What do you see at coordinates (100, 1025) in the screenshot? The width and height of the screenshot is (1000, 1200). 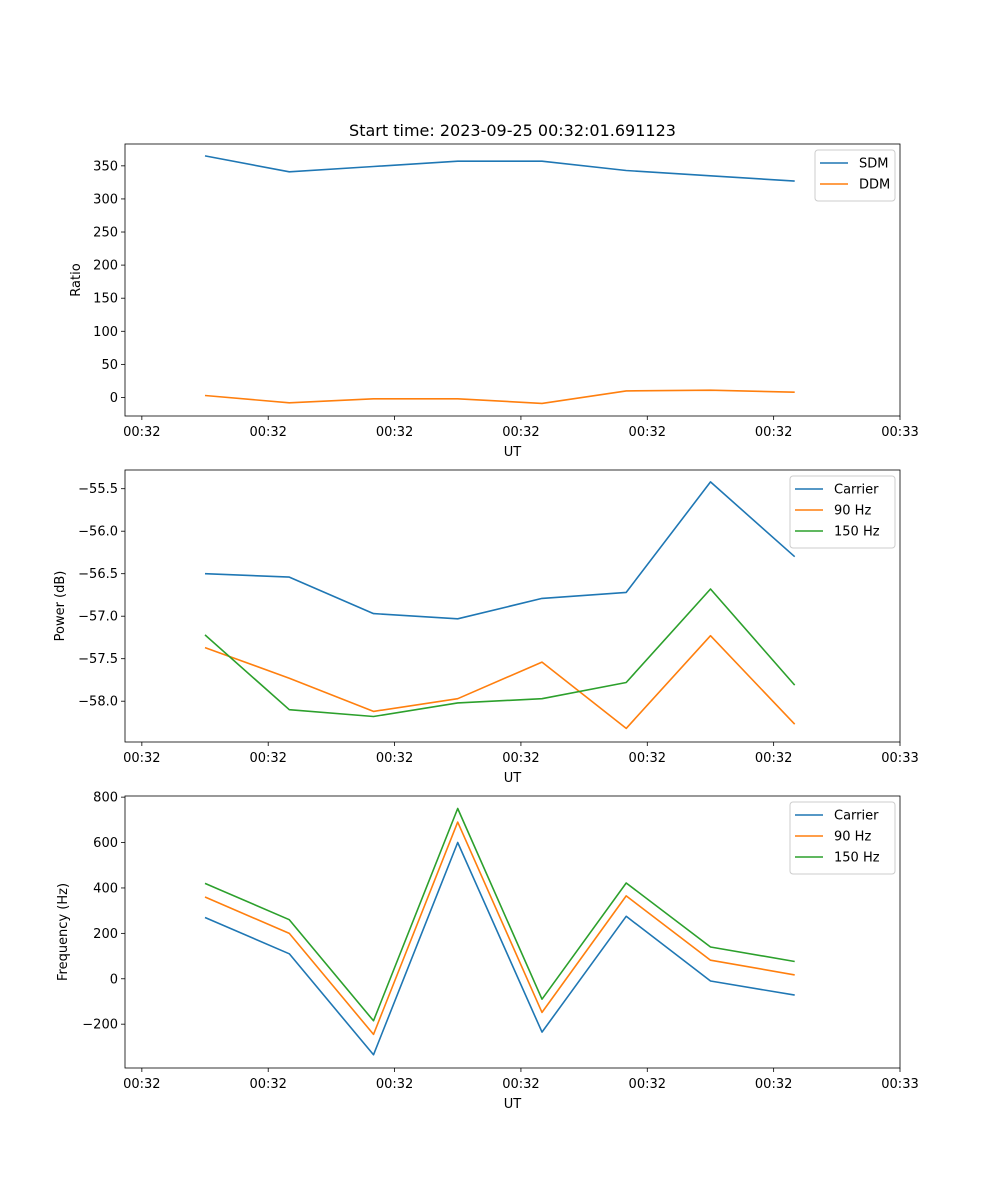 I see `y-tick-label: −200` at bounding box center [100, 1025].